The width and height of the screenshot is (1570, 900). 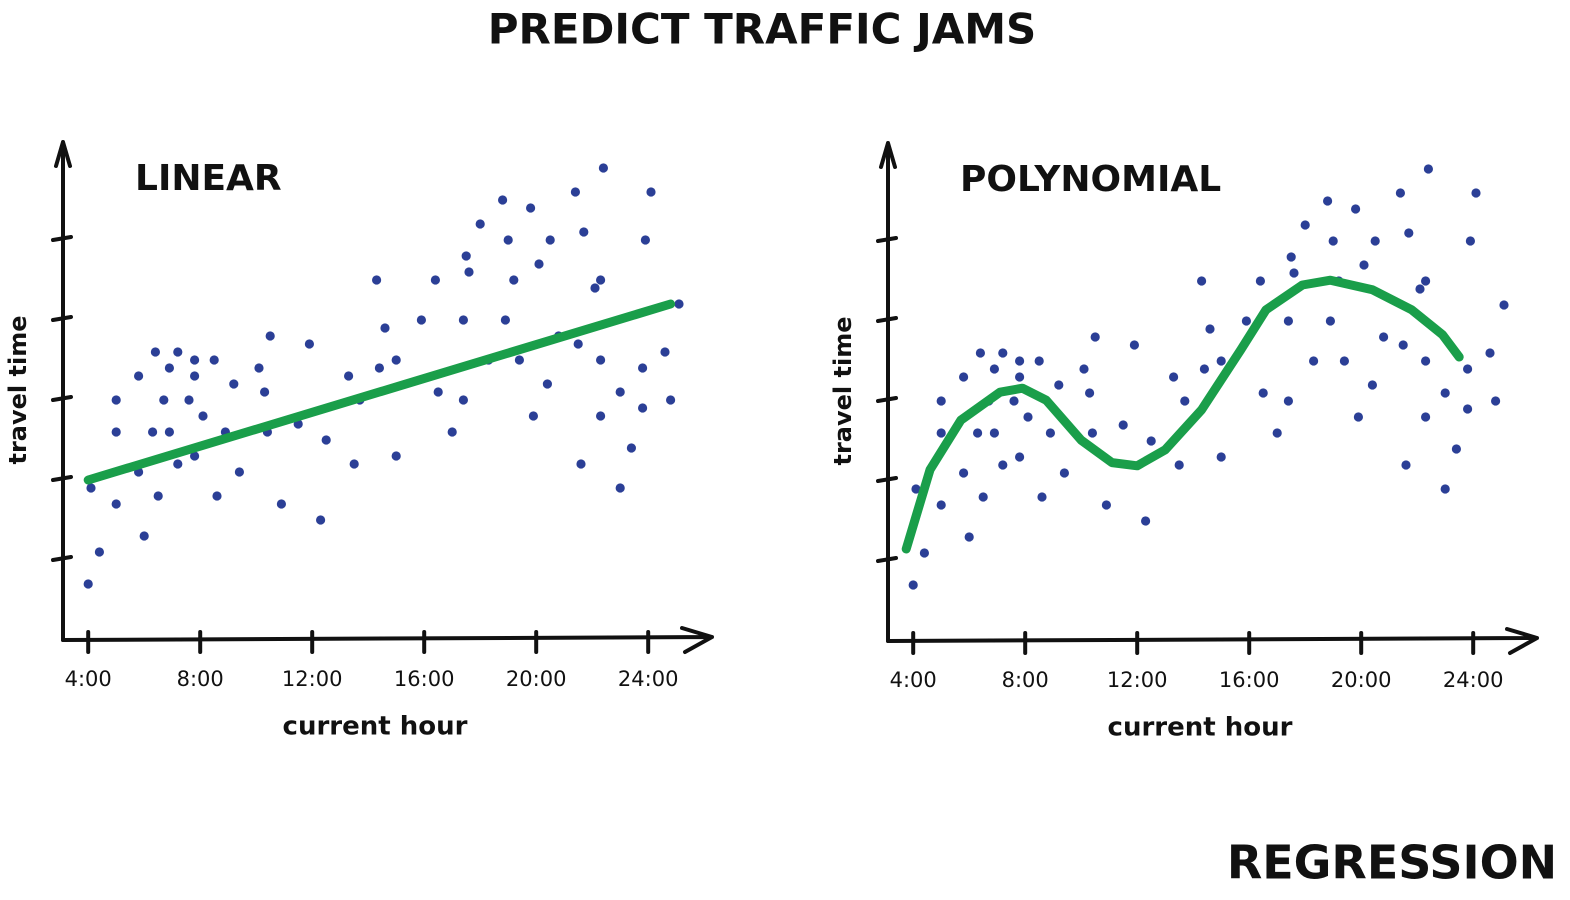 What do you see at coordinates (913, 680) in the screenshot?
I see `x-tick-label: 4:00` at bounding box center [913, 680].